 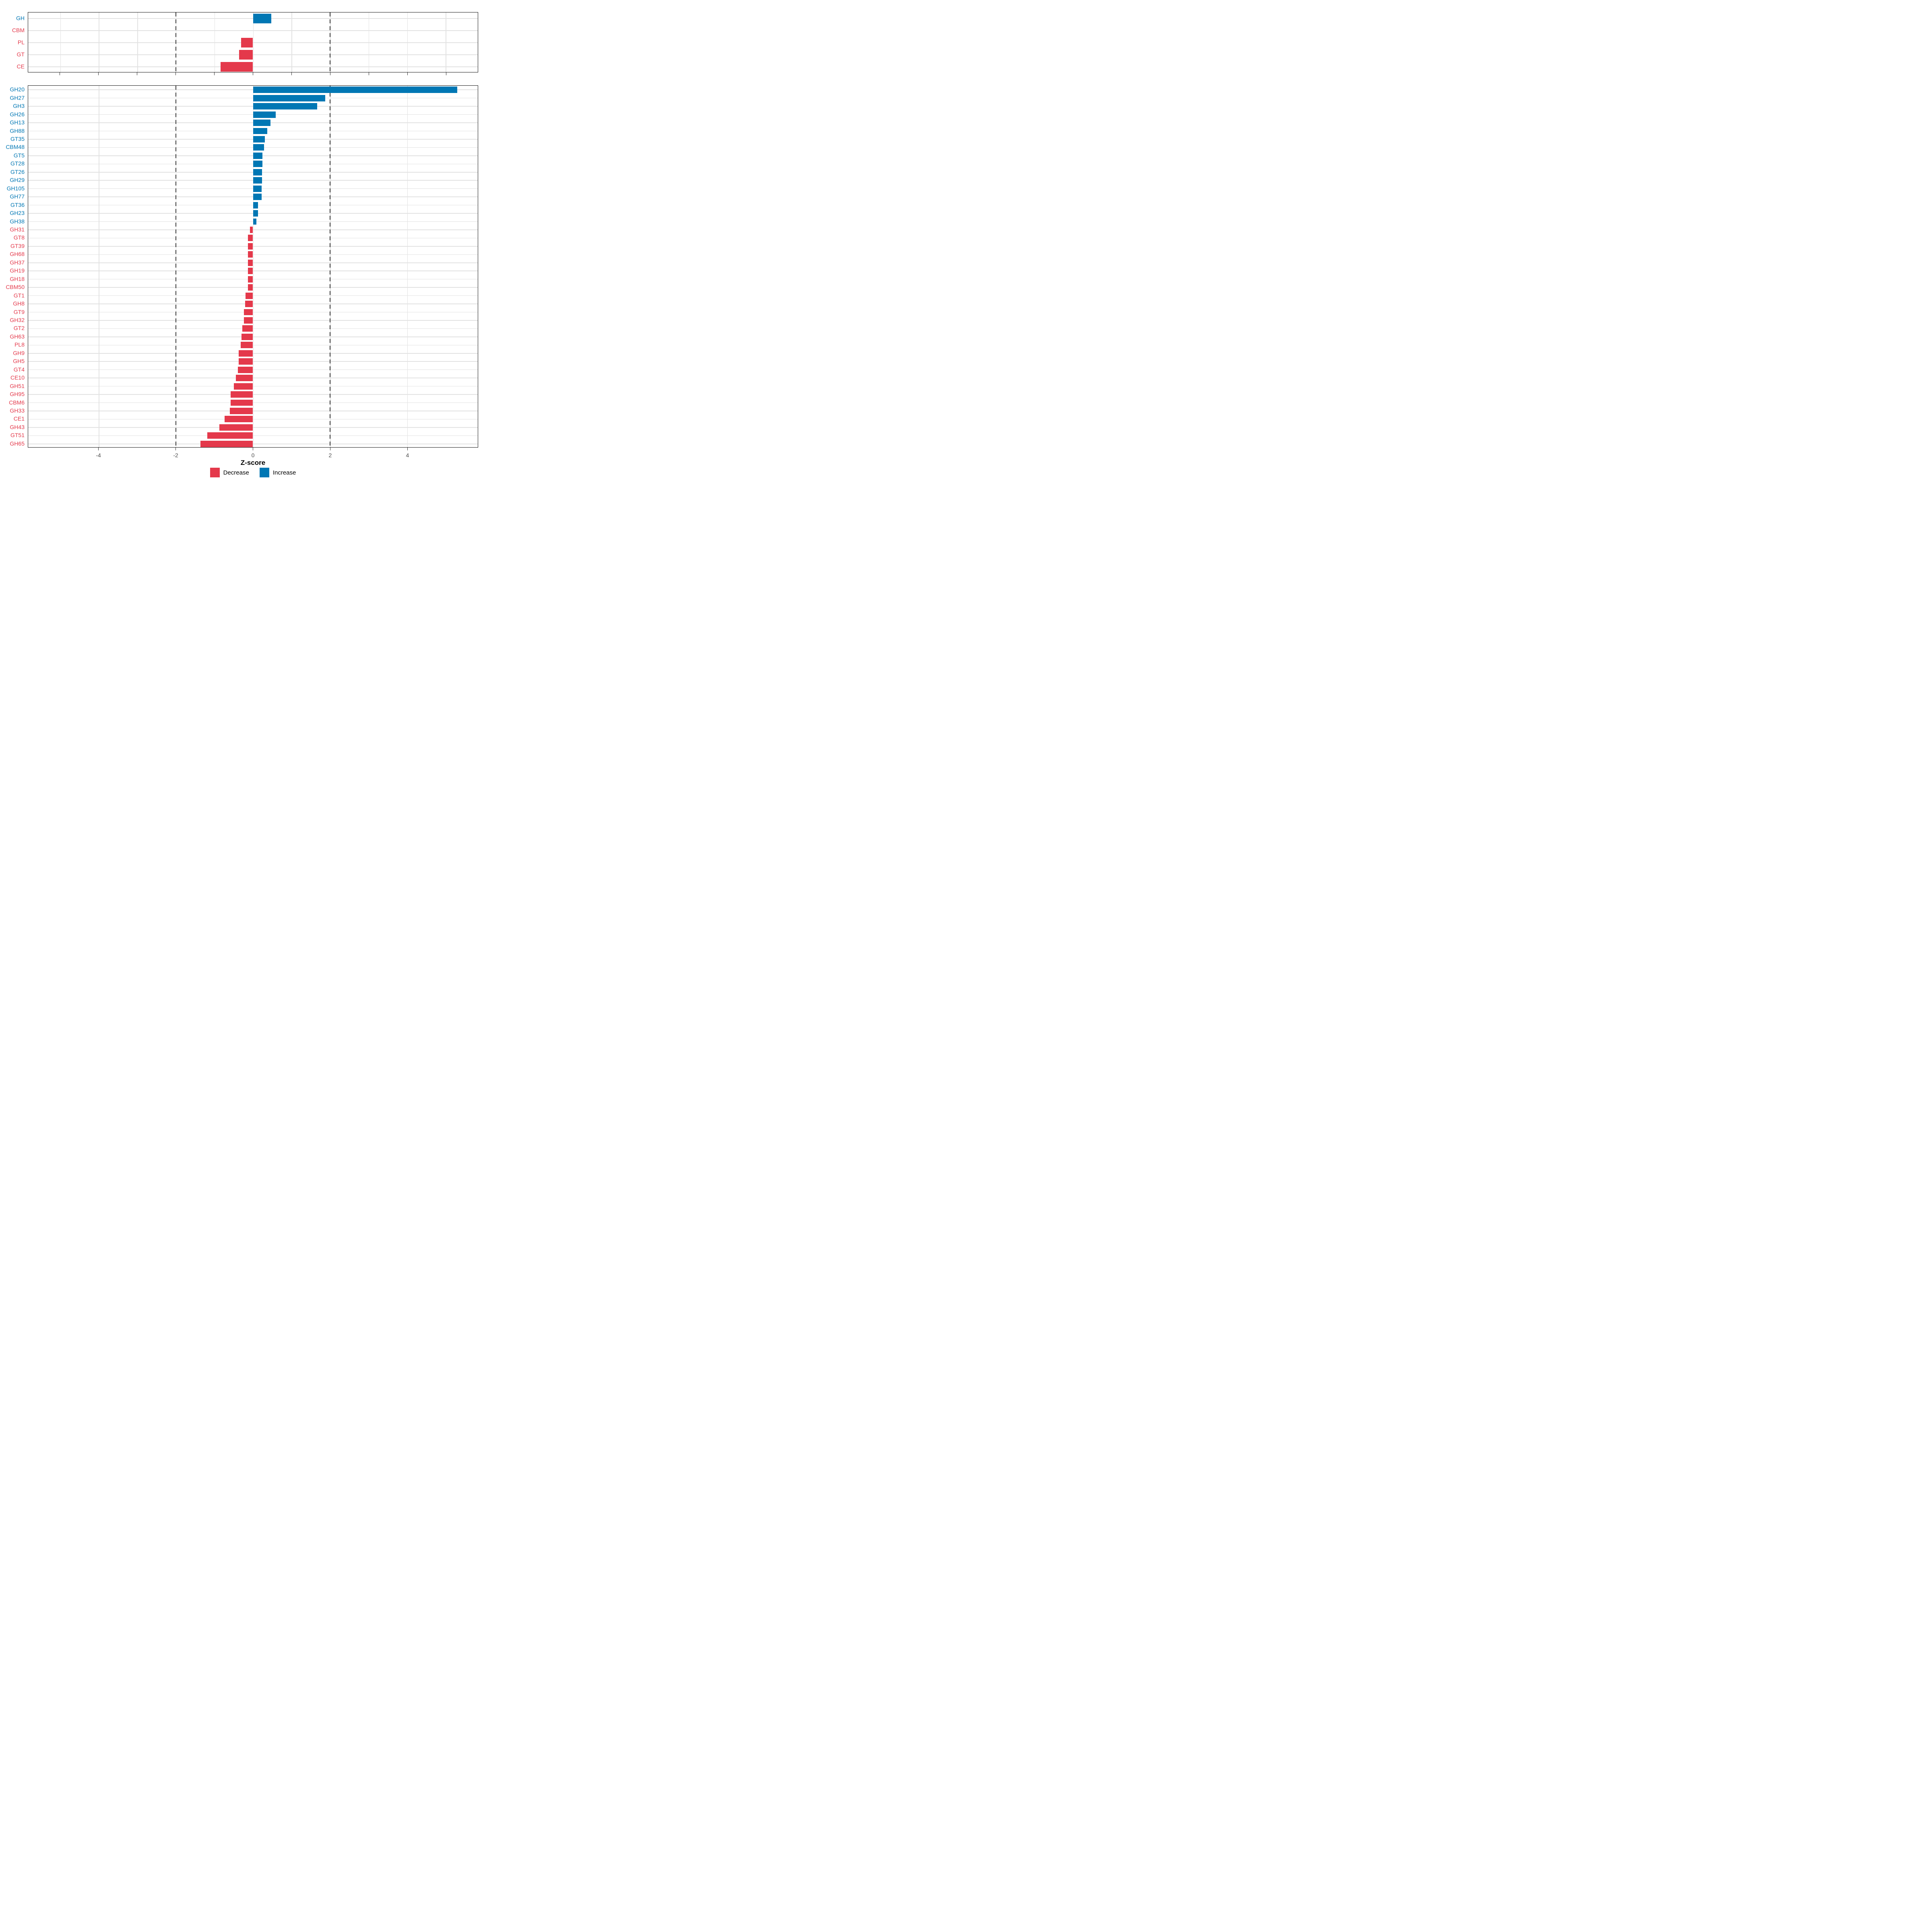 What do you see at coordinates (17, 402) in the screenshot?
I see `category-label-CBM6: CBM6` at bounding box center [17, 402].